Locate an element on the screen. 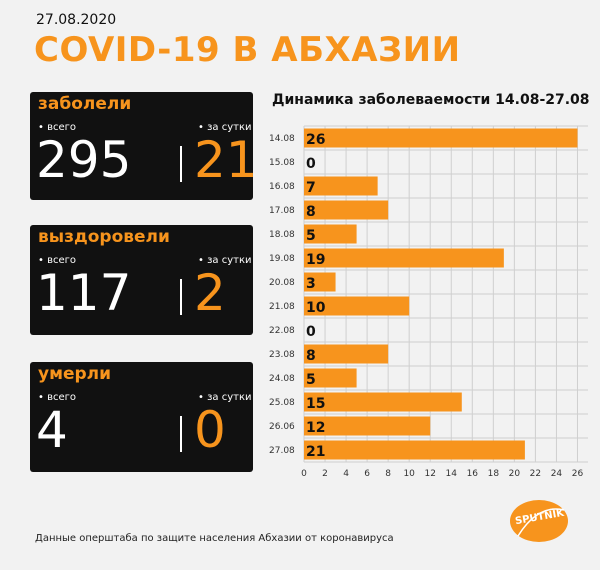  x-tick-label: 2 is located at coordinates (325, 474).